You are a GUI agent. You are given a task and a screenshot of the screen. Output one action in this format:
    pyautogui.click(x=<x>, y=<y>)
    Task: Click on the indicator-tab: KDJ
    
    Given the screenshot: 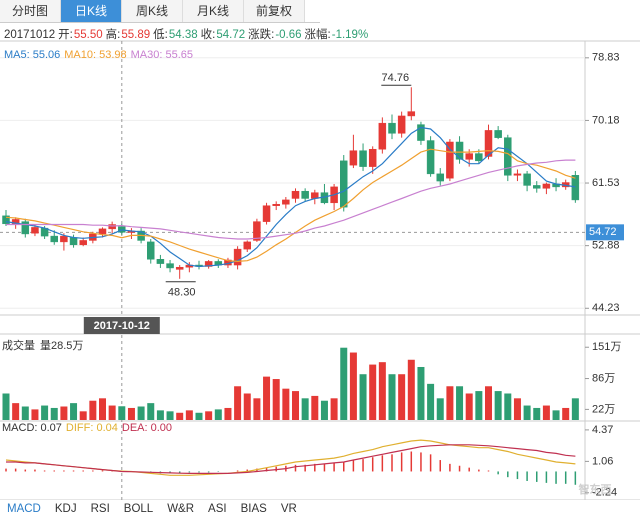 What is the action you would take?
    pyautogui.click(x=65, y=509)
    